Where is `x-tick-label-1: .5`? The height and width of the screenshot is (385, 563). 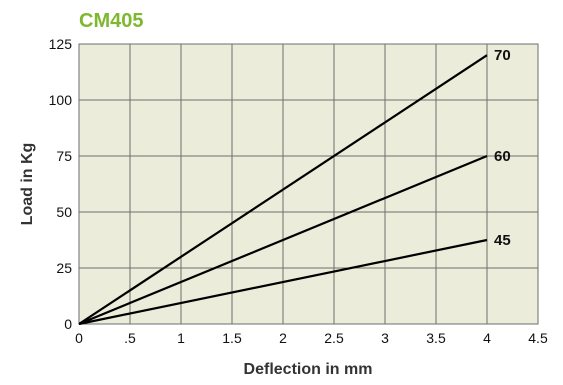 x-tick-label-1: .5 is located at coordinates (130, 338).